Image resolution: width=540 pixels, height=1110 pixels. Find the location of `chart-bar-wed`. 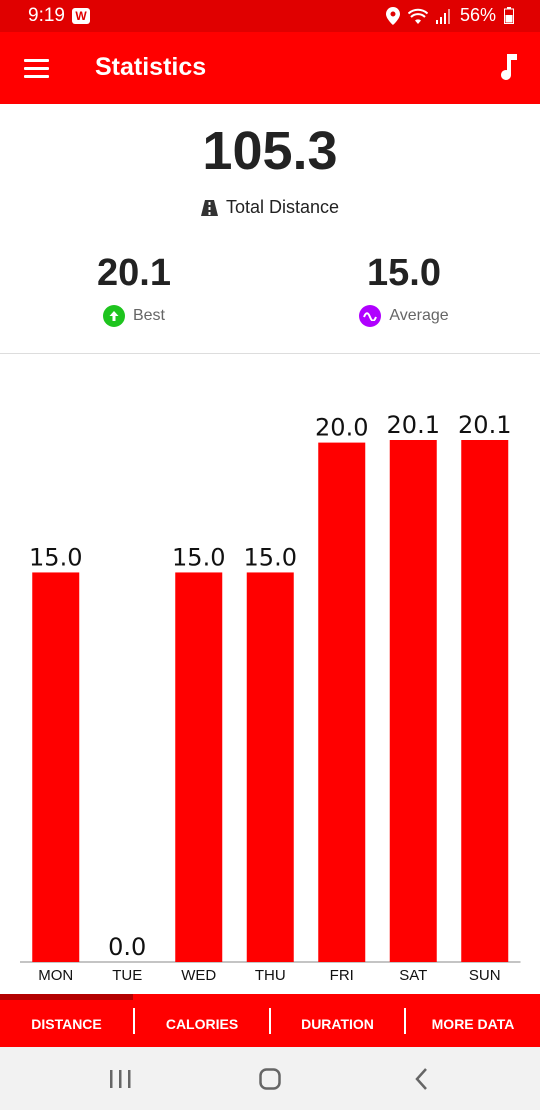

chart-bar-wed is located at coordinates (199, 767).